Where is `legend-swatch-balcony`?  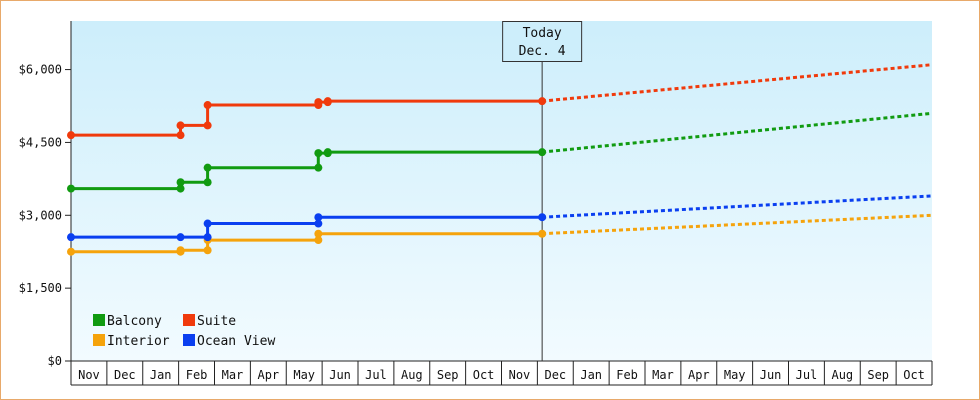
legend-swatch-balcony is located at coordinates (99, 320).